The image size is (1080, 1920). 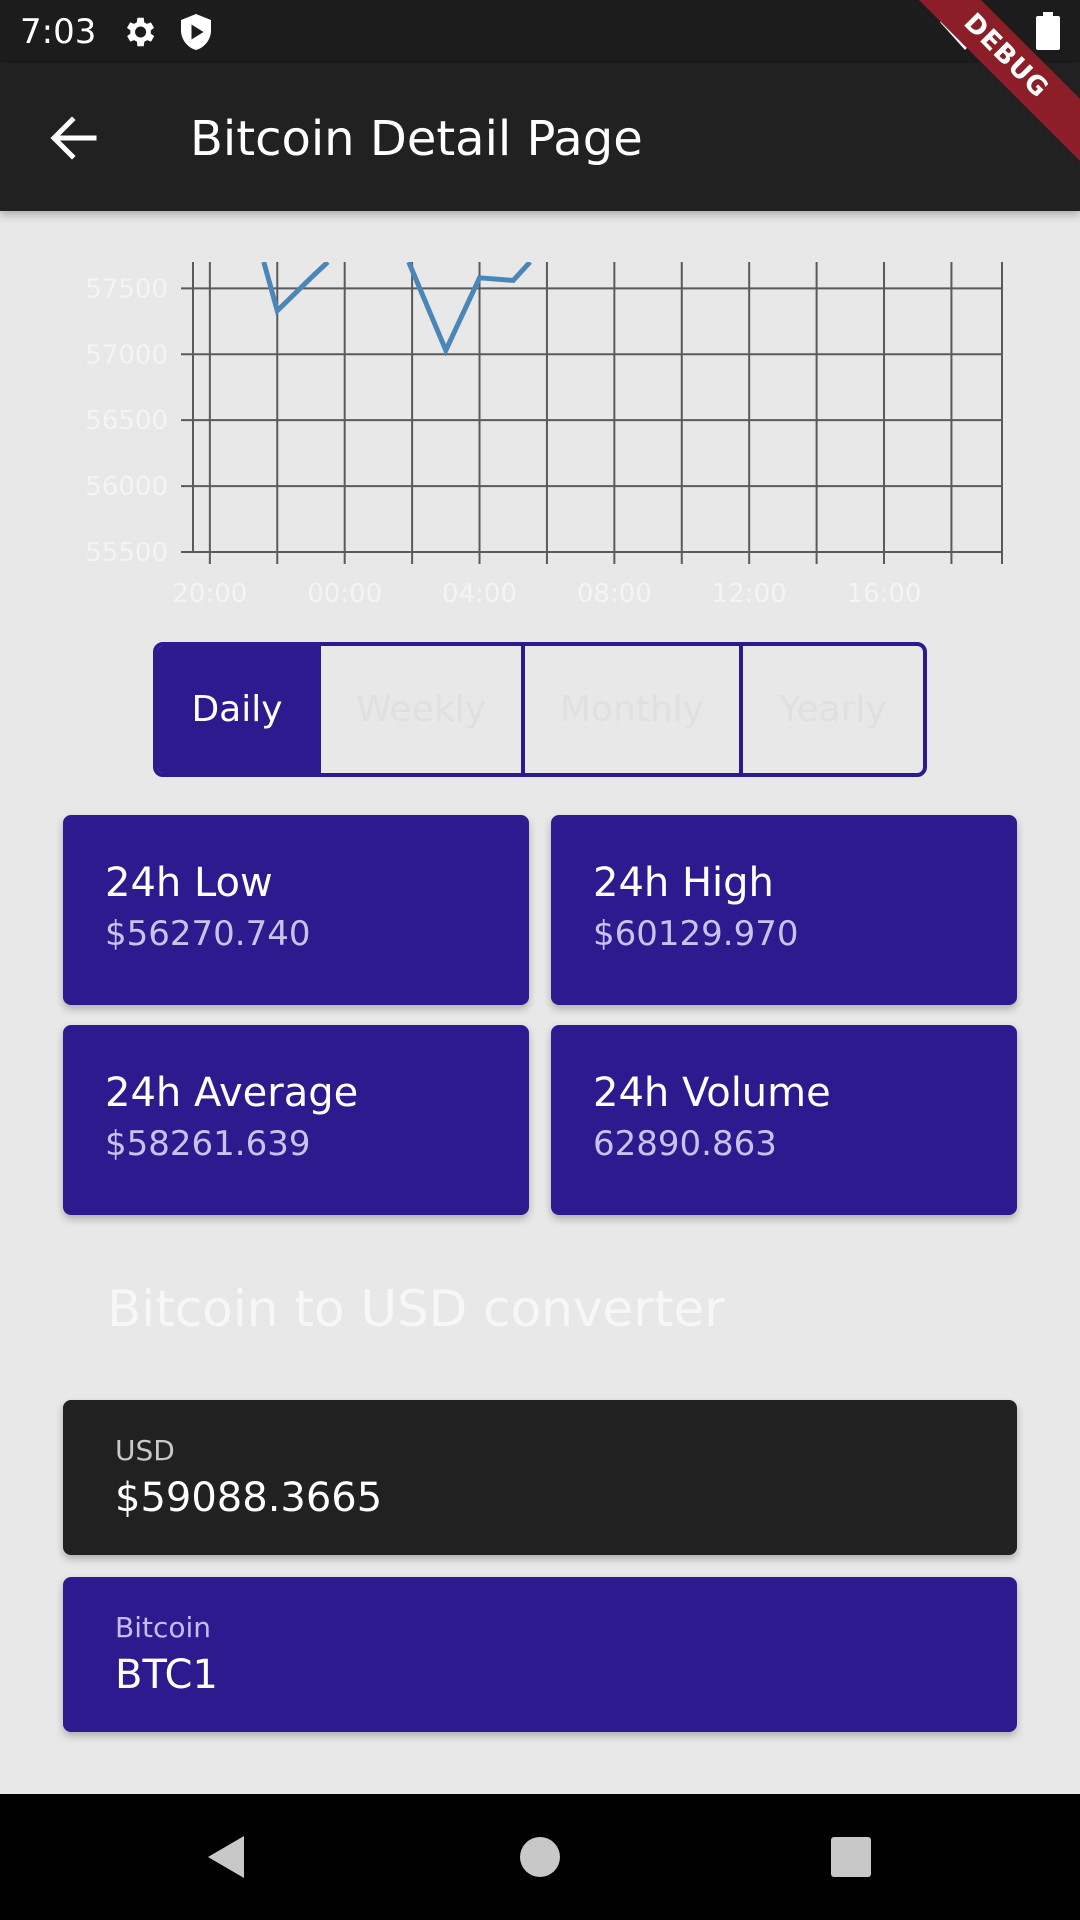 I want to click on stat-card-volume: 24h Volume 62890.863, so click(x=784, y=1120).